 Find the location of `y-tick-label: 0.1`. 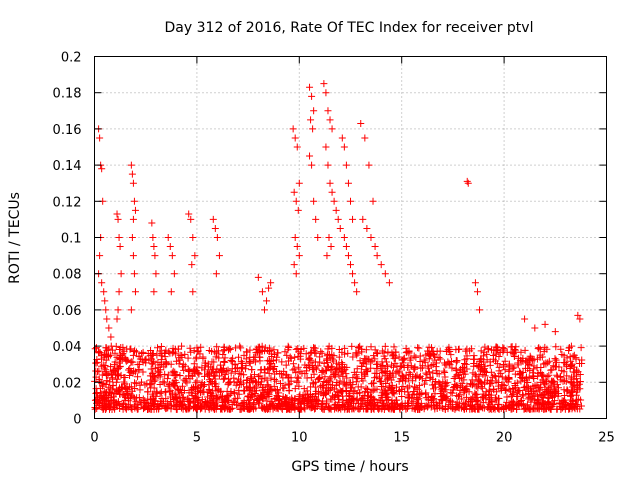

y-tick-label: 0.1 is located at coordinates (71, 239).